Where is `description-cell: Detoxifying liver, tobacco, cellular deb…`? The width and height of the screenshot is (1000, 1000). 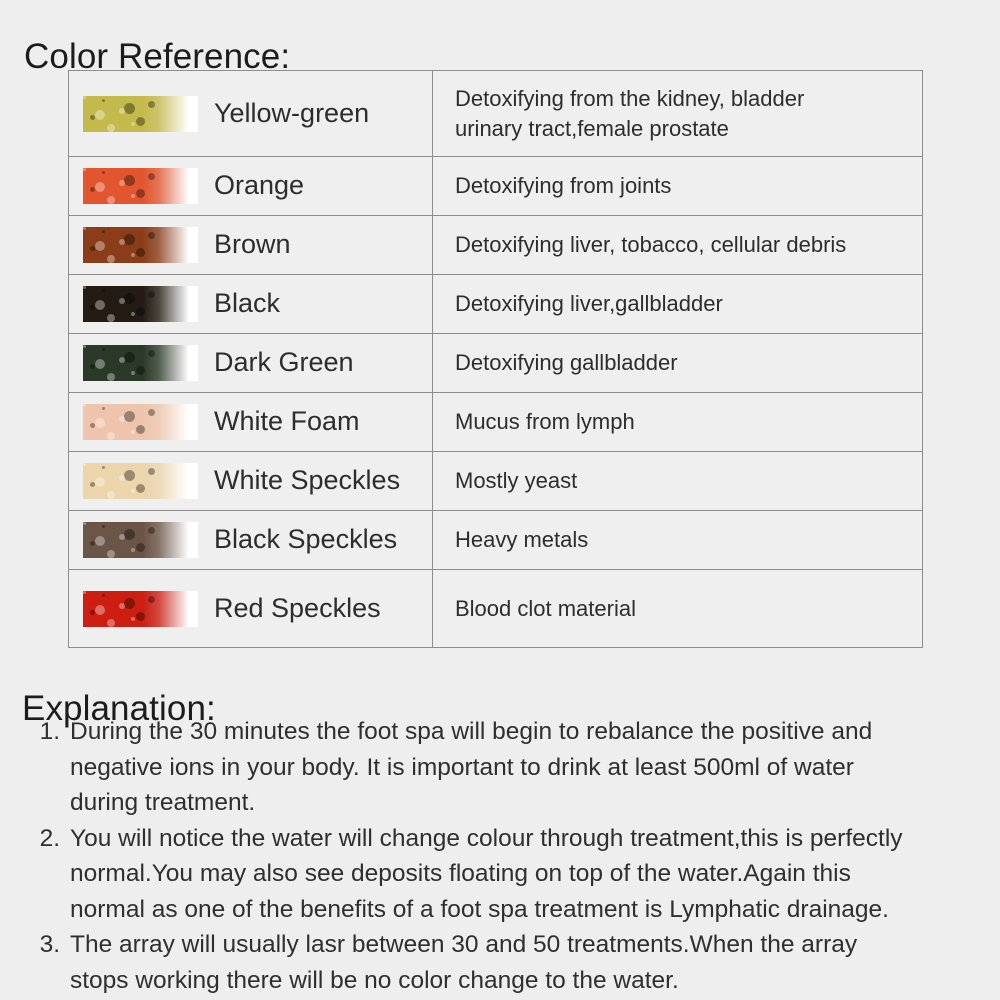 description-cell: Detoxifying liver, tobacco, cellular deb… is located at coordinates (677, 245).